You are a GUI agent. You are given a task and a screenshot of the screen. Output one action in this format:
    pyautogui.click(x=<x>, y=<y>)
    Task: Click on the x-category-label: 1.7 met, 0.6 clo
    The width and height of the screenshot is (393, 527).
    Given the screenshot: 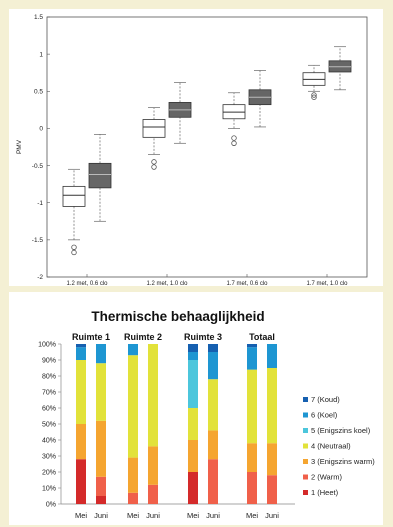 What is the action you would take?
    pyautogui.click(x=247, y=283)
    